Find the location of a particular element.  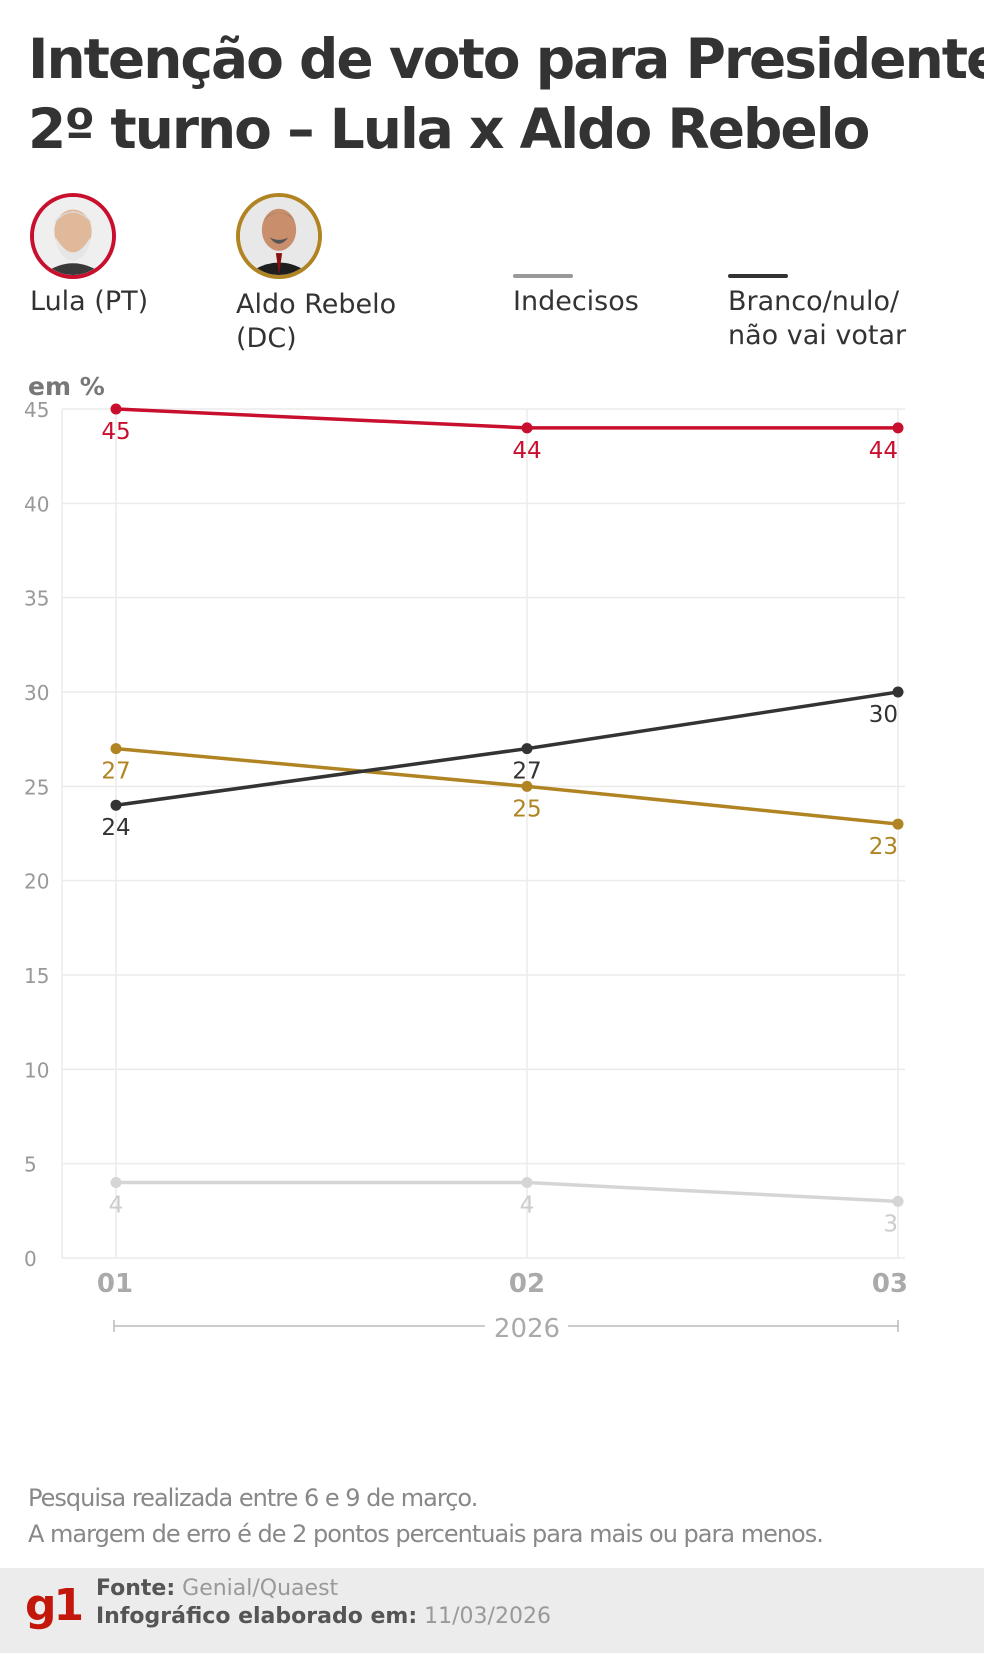

data-label-branco: 24 is located at coordinates (115, 828).